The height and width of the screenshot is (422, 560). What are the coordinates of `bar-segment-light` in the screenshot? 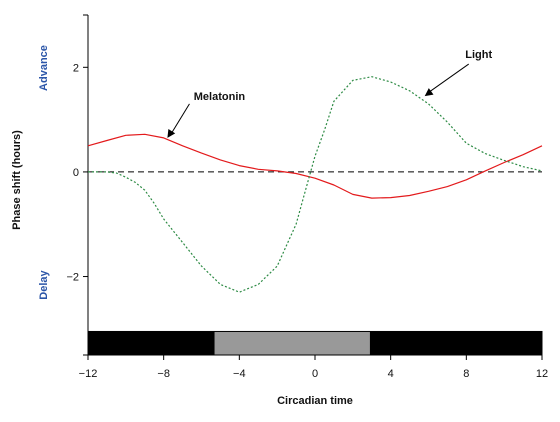 It's located at (292, 343).